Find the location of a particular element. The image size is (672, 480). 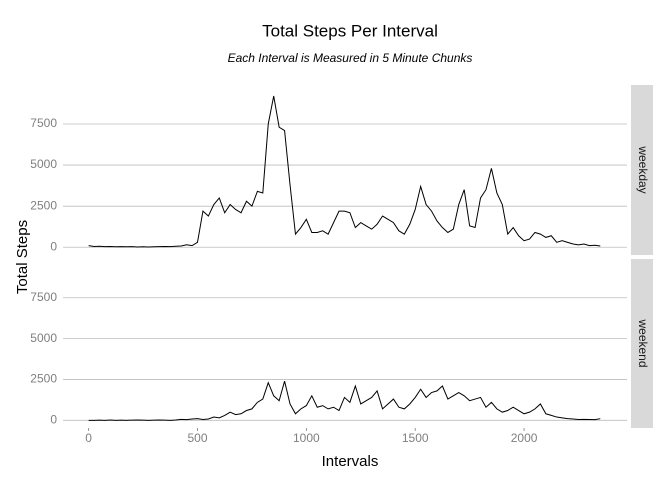

x-tick-label: 2000 is located at coordinates (524, 438).